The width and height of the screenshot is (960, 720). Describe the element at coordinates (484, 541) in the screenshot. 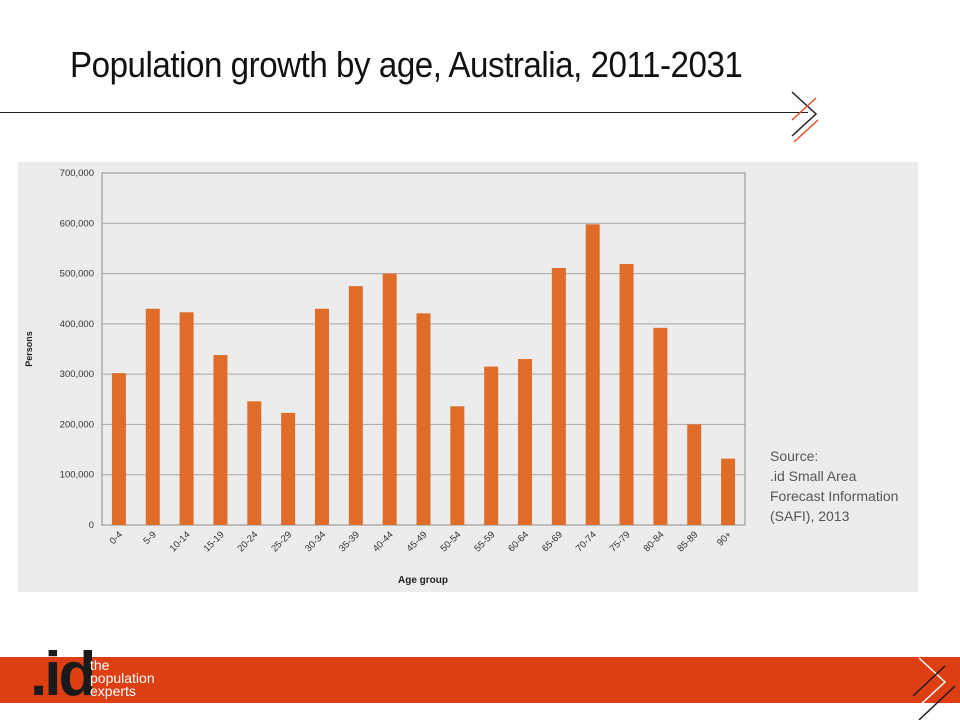

I see `x-tick-label: 55-59` at that location.